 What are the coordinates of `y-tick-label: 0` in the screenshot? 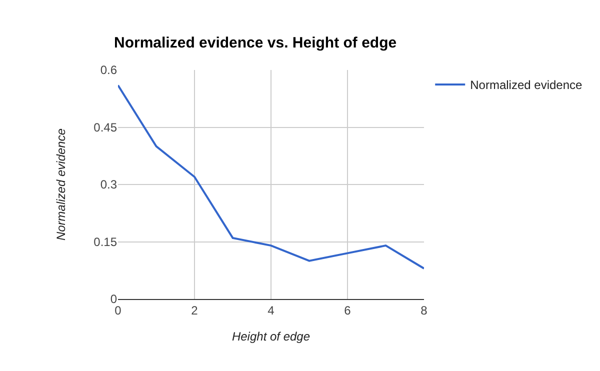 It's located at (114, 299).